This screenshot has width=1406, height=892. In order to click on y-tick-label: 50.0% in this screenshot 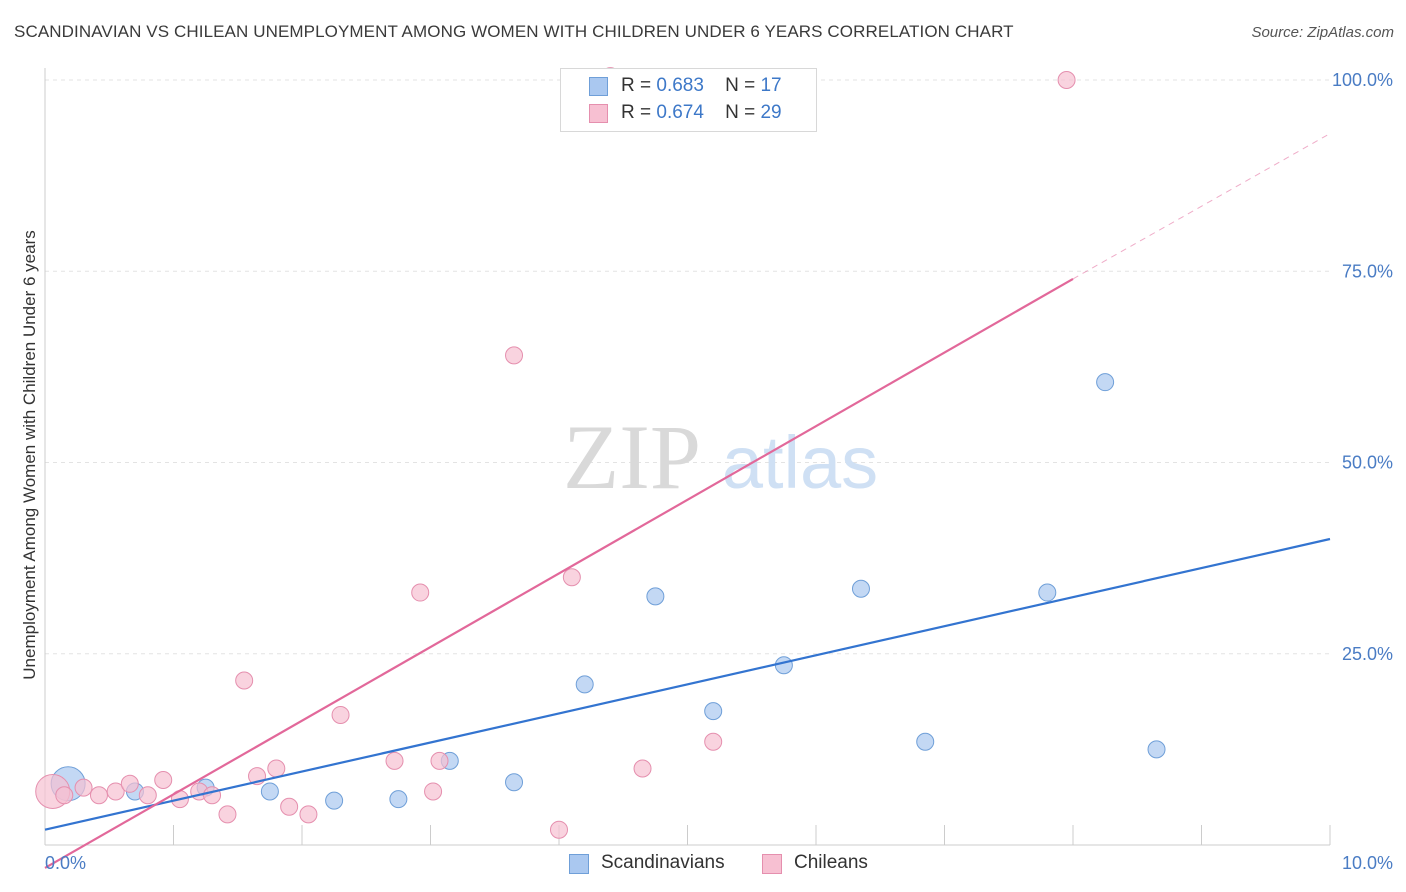, I will do `click(1367, 463)`.